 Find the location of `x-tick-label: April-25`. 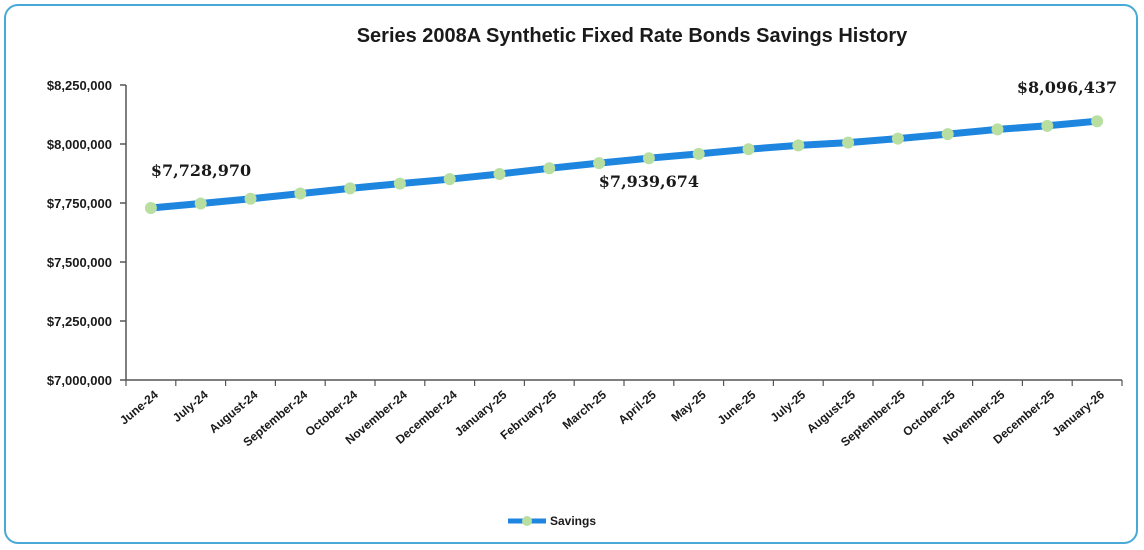

x-tick-label: April-25 is located at coordinates (637, 407).